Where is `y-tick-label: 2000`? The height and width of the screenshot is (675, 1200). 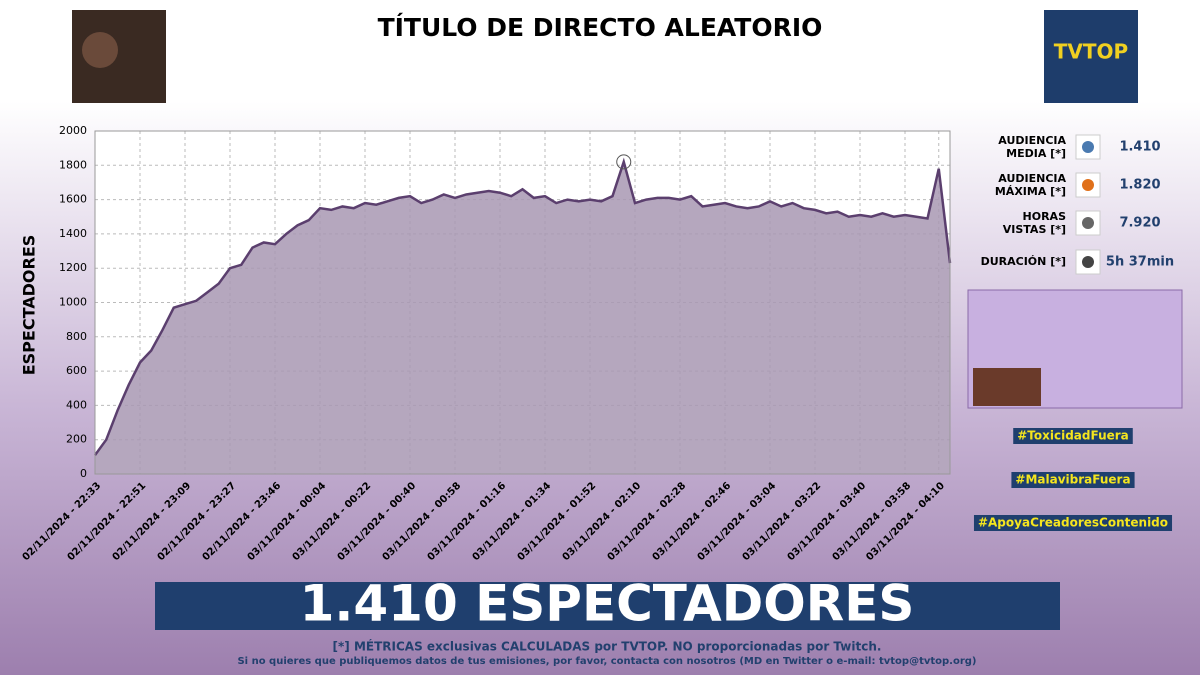
y-tick-label: 2000 is located at coordinates (73, 130).